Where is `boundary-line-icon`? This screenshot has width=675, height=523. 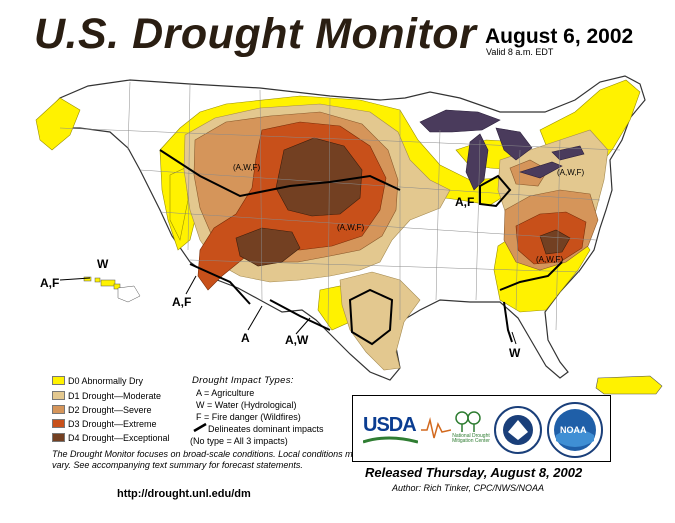
boundary-line-icon is located at coordinates (200, 427).